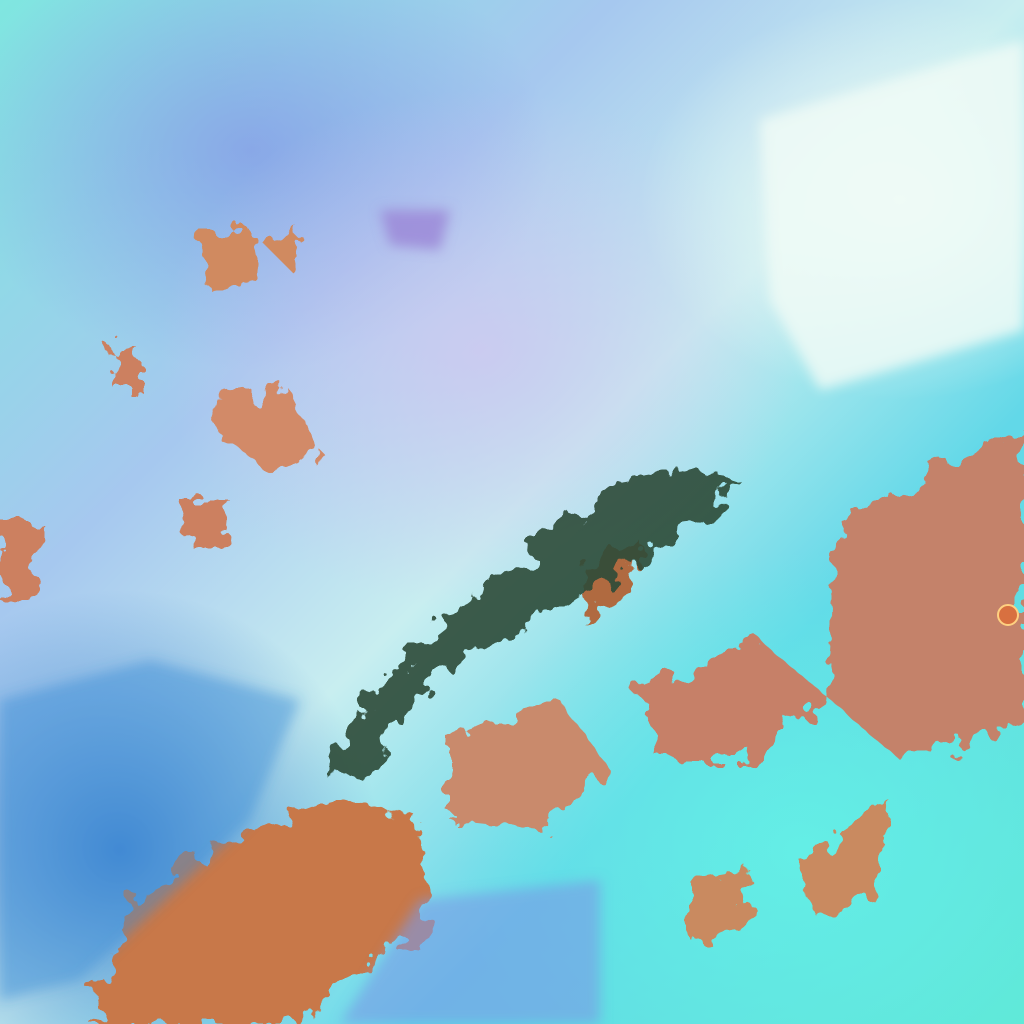 The height and width of the screenshot is (1024, 1024). Describe the element at coordinates (927, 595) in the screenshot. I see `land-patch-east` at that location.